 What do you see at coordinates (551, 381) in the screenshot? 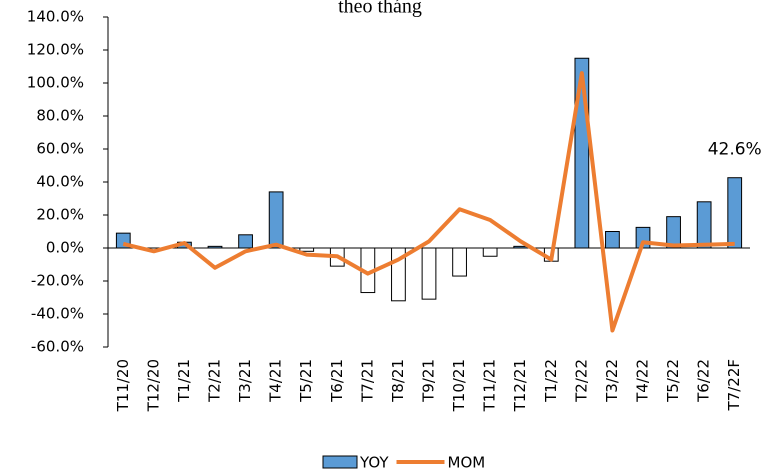
I see `x-tick-label: T1/22` at bounding box center [551, 381].